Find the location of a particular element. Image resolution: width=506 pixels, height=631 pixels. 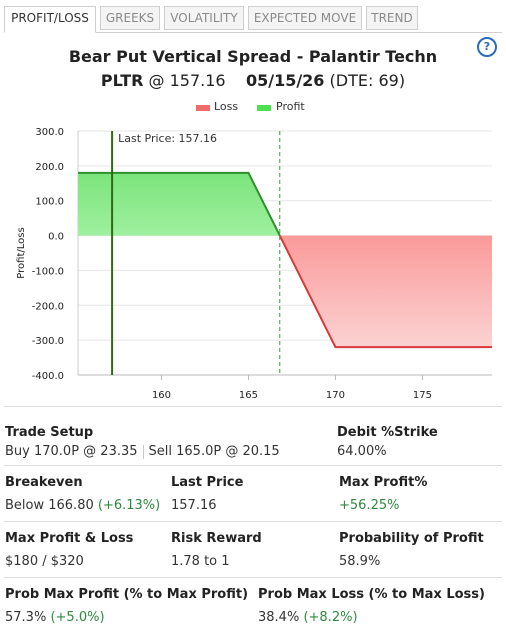

y-tick-label: -400.0 is located at coordinates (48, 376).